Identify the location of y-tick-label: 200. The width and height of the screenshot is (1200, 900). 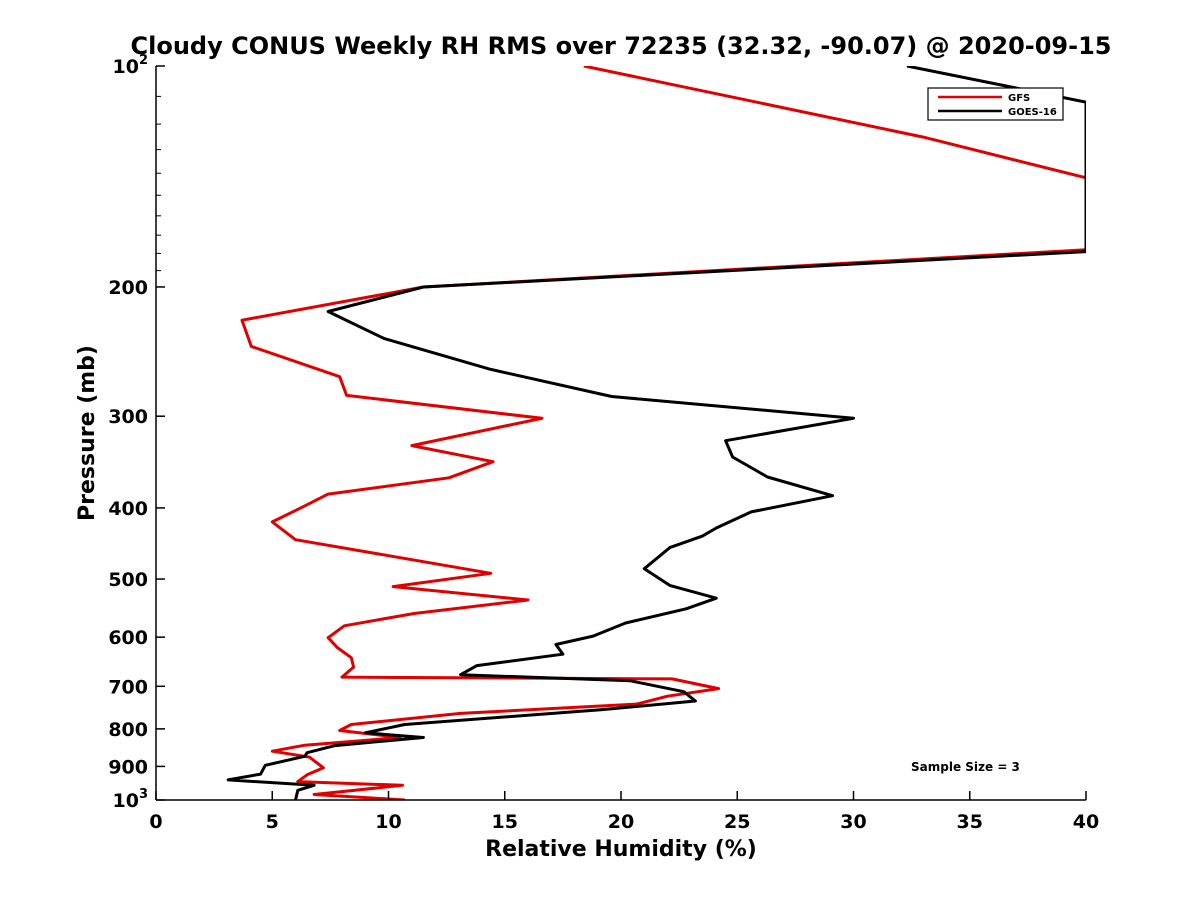
(128, 288).